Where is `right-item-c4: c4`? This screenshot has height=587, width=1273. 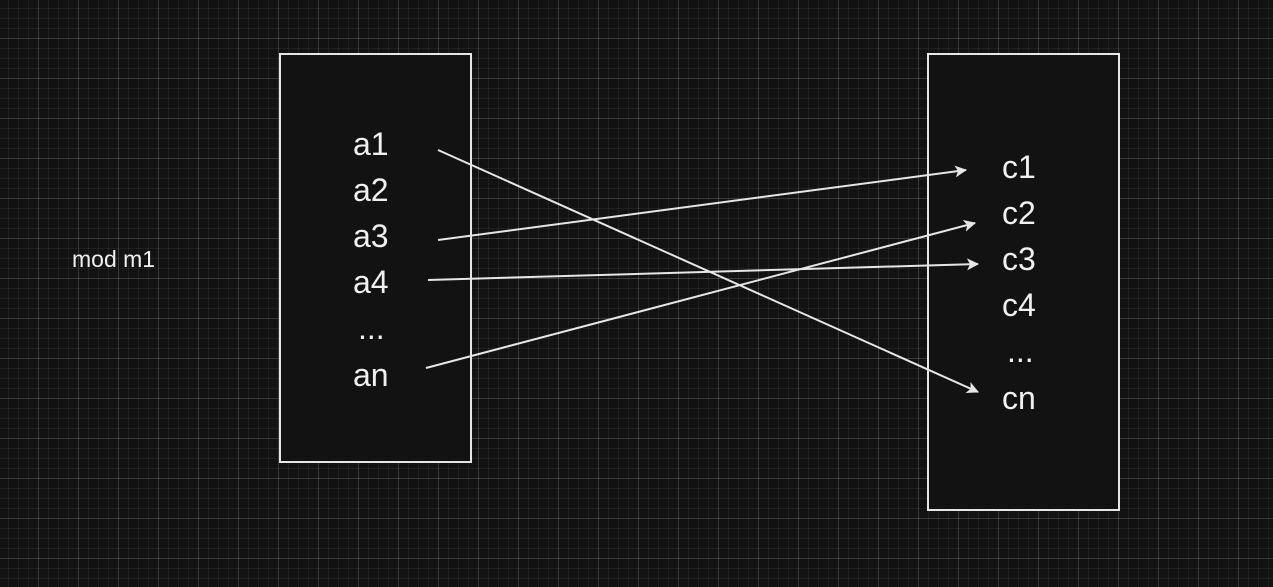 right-item-c4: c4 is located at coordinates (1019, 305).